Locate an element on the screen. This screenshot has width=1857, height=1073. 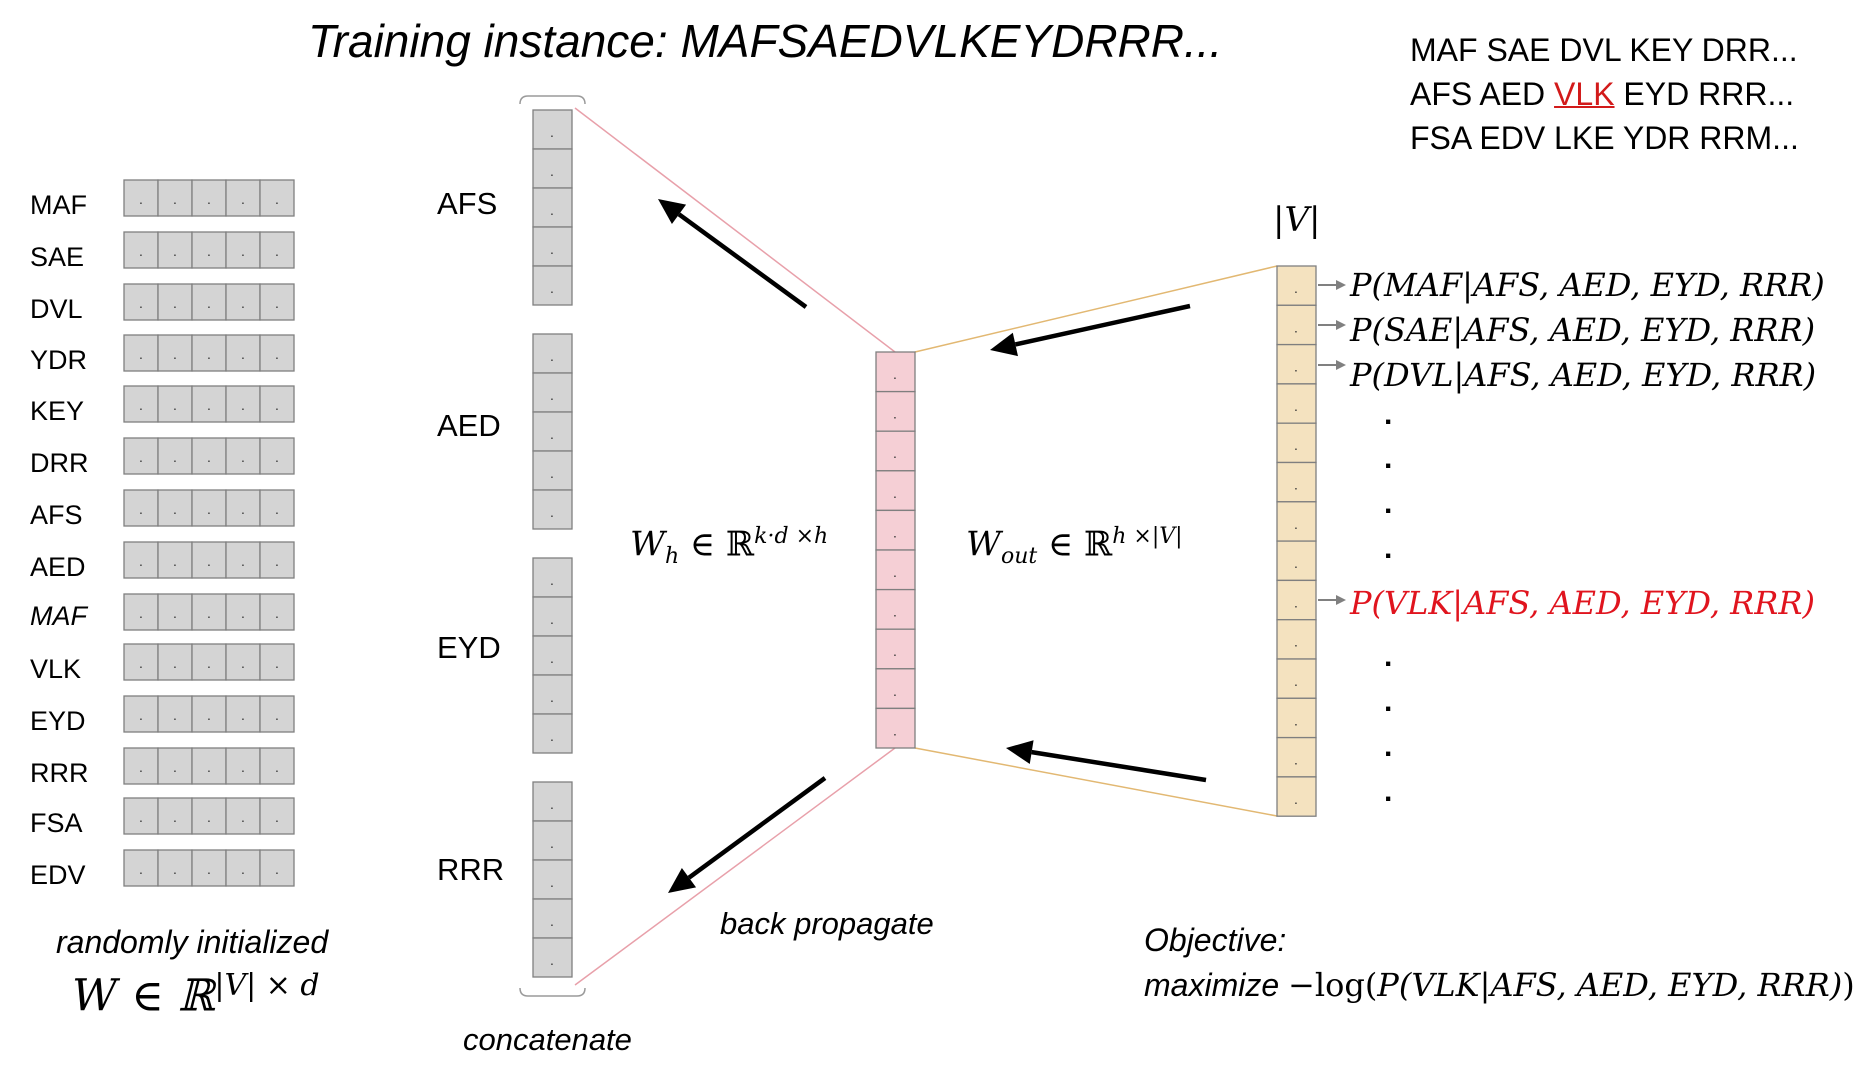
connector-line is located at coordinates (735, 230).